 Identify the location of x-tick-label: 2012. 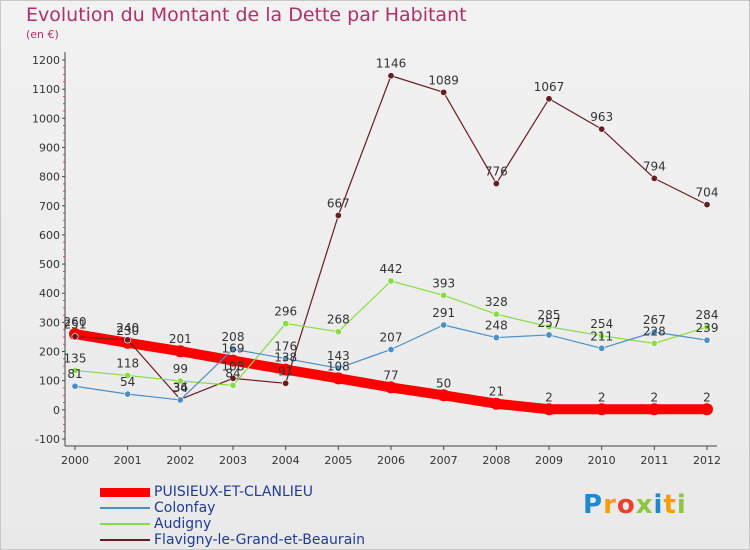
(707, 460).